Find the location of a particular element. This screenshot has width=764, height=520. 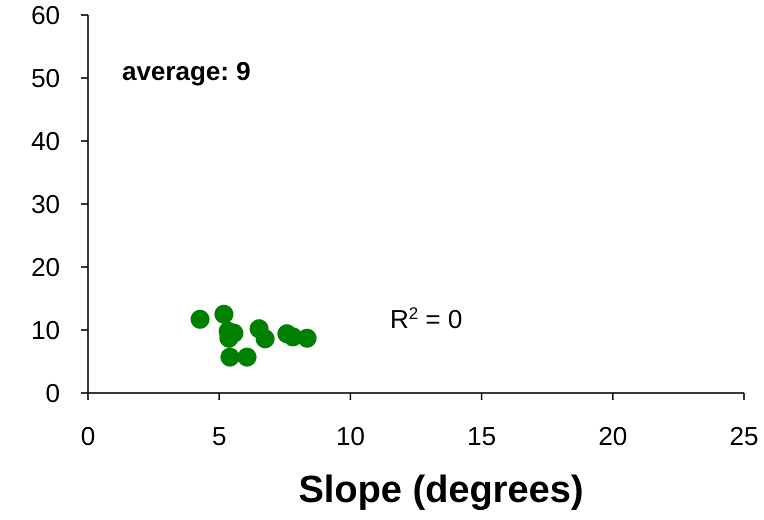

y-tick-label: 50 is located at coordinates (45, 78).